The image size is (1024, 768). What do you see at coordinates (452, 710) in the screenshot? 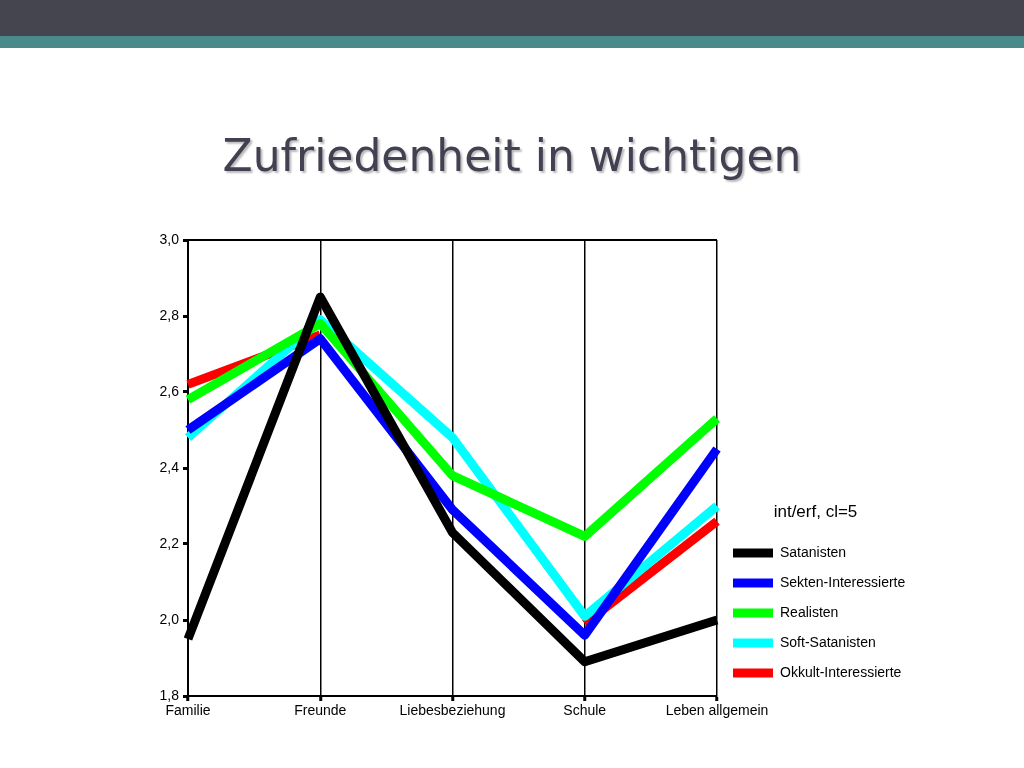
I see `x-tick-label: Liebesbeziehung` at bounding box center [452, 710].